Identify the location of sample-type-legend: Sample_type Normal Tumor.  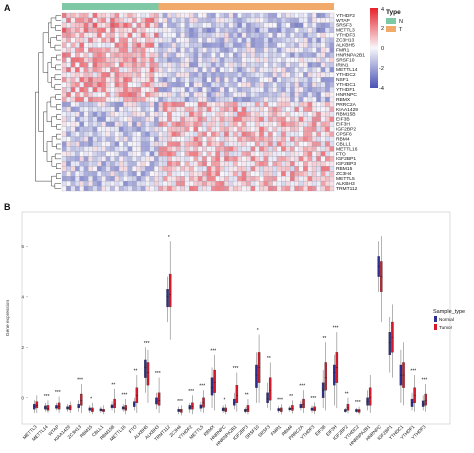
(449, 319).